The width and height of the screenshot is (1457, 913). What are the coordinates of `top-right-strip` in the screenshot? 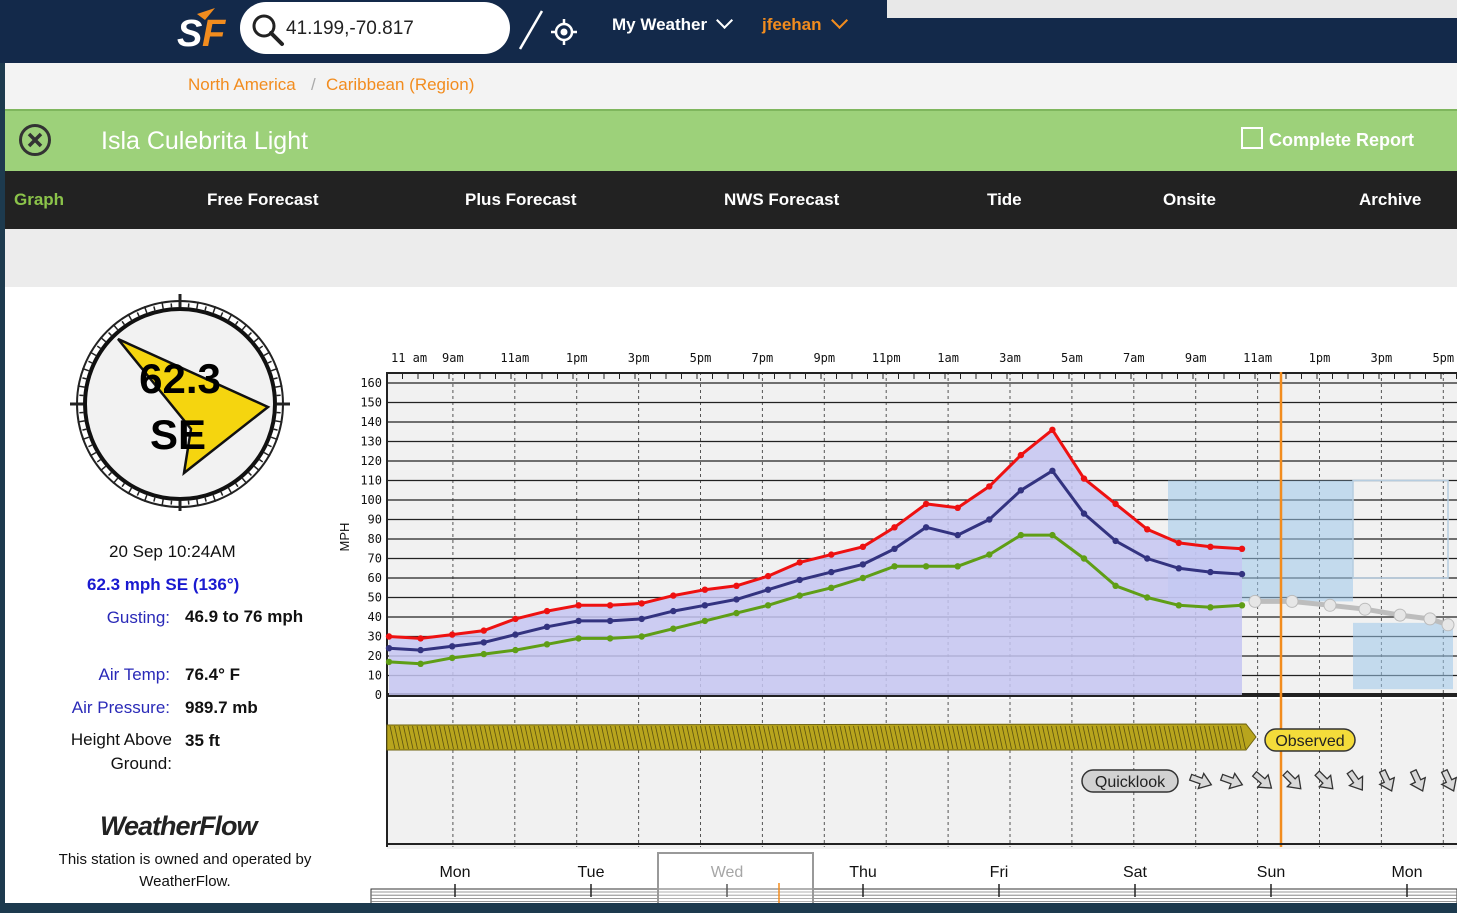 It's located at (1172, 9).